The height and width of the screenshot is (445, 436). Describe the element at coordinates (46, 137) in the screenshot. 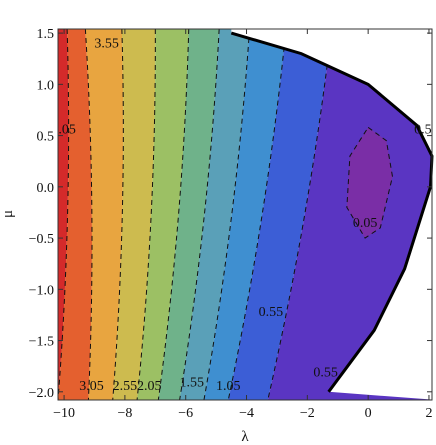

I see `y-tick-label: 0.5` at that location.